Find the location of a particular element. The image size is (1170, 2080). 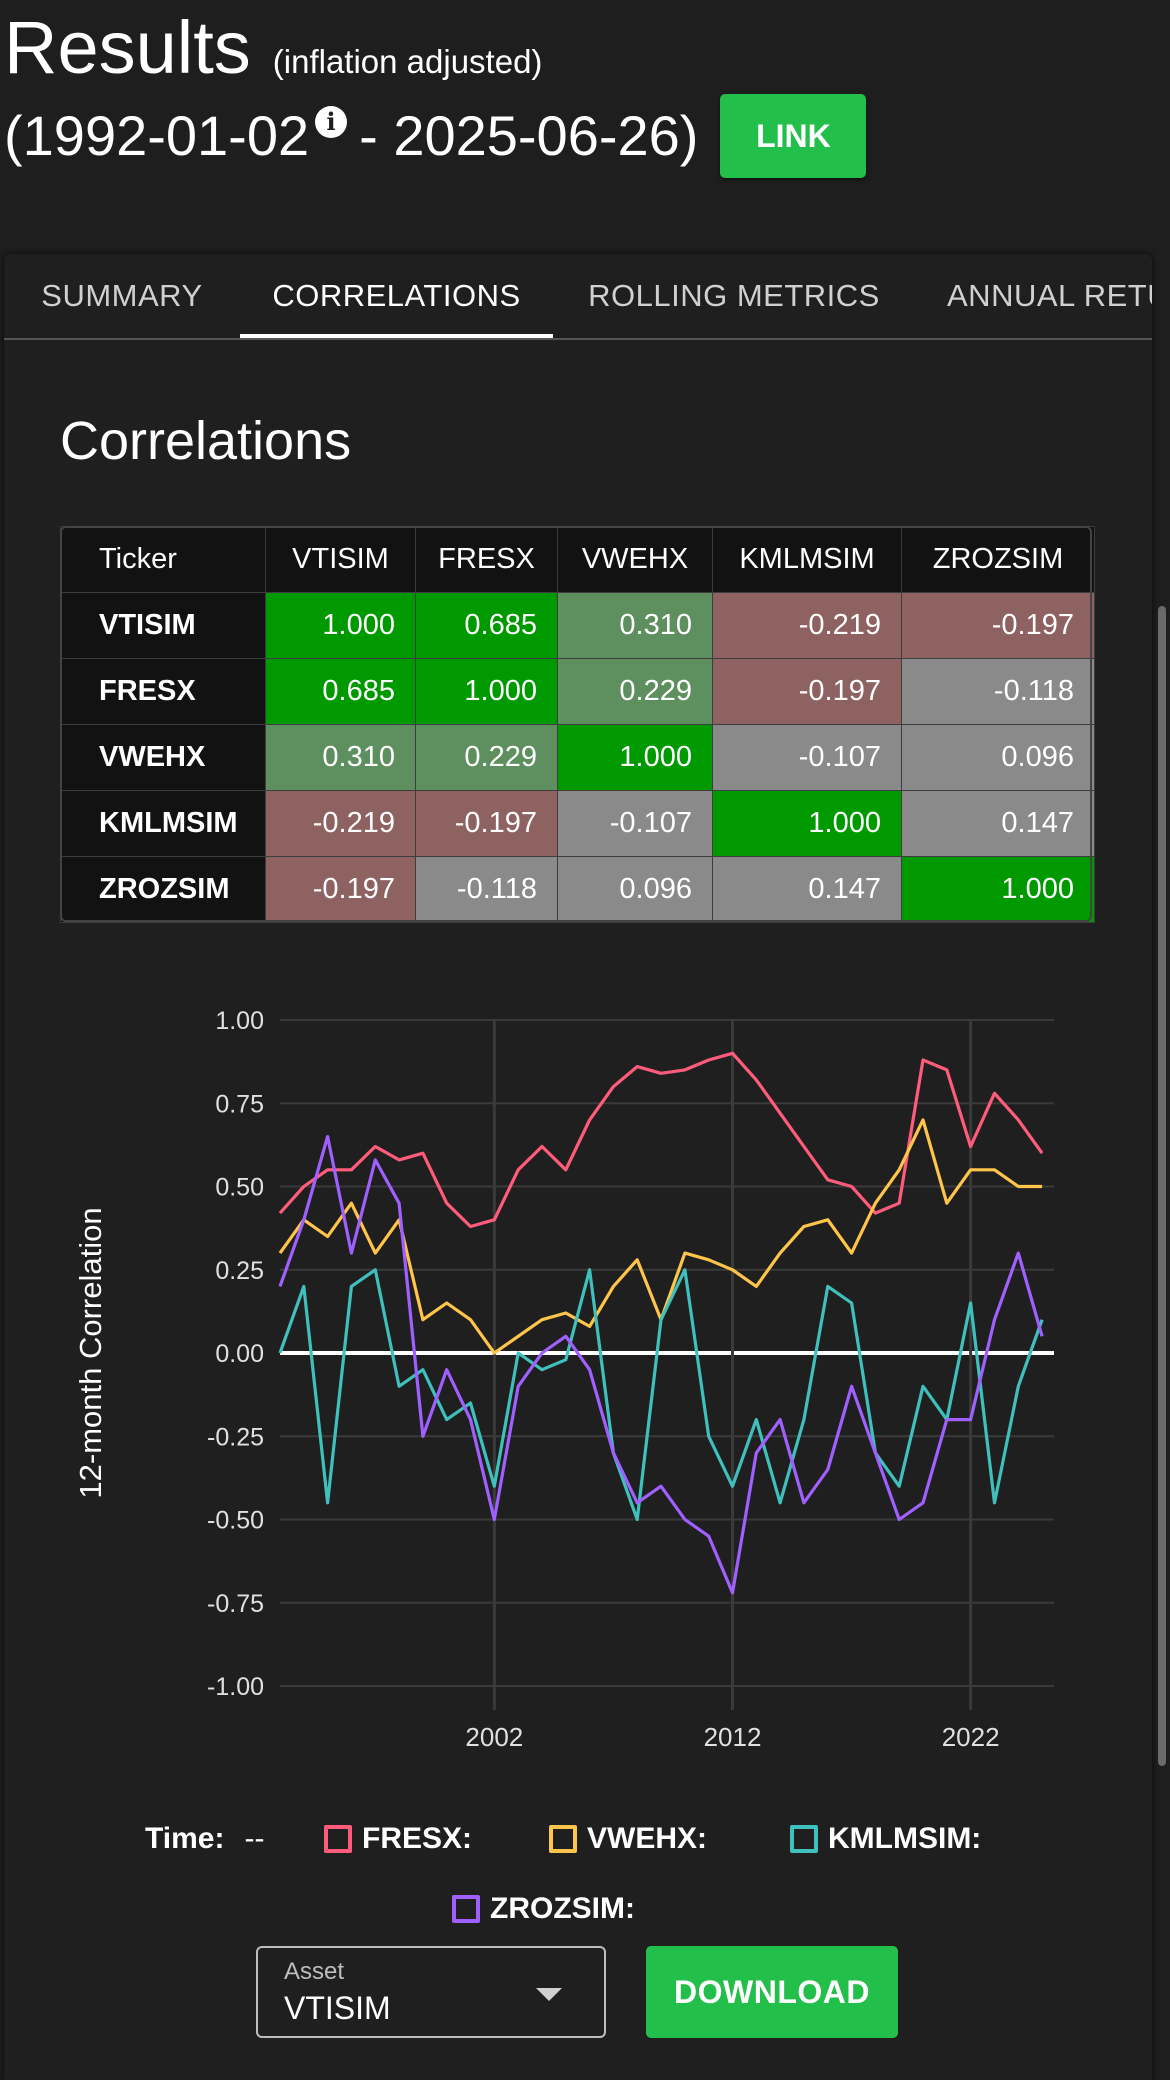

matrix-header-cell: VTISIM is located at coordinates (340, 559).